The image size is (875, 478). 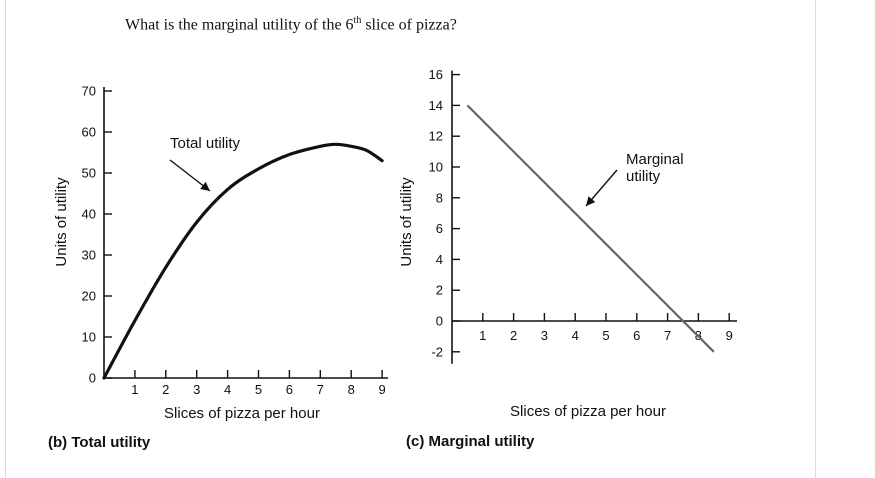 I want to click on question-suffix: slice of pizza?, so click(x=409, y=25).